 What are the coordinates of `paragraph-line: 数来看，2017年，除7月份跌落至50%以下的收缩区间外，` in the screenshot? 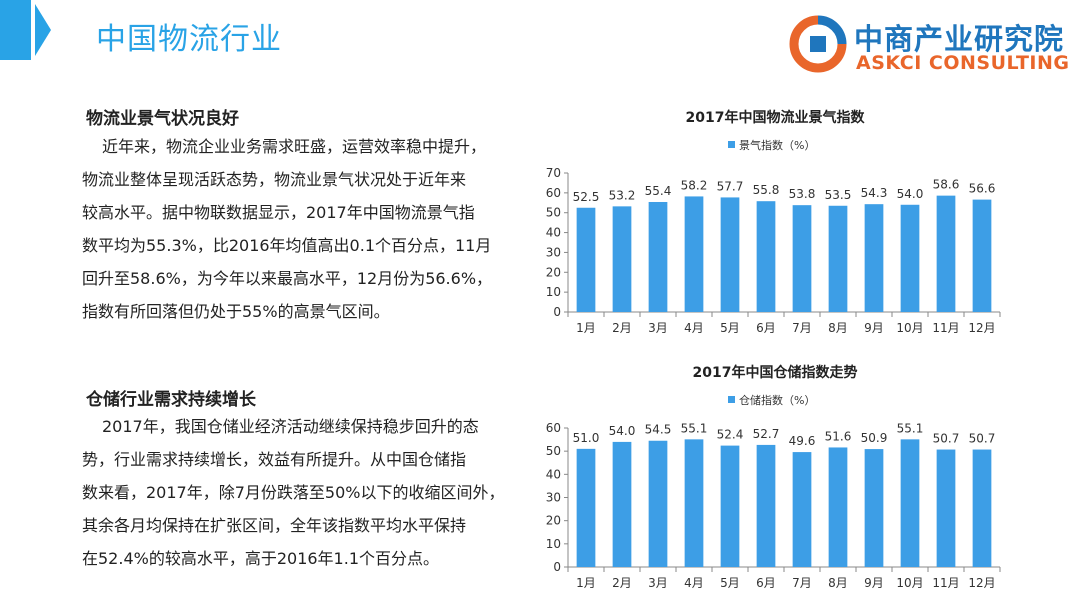 It's located at (293, 492).